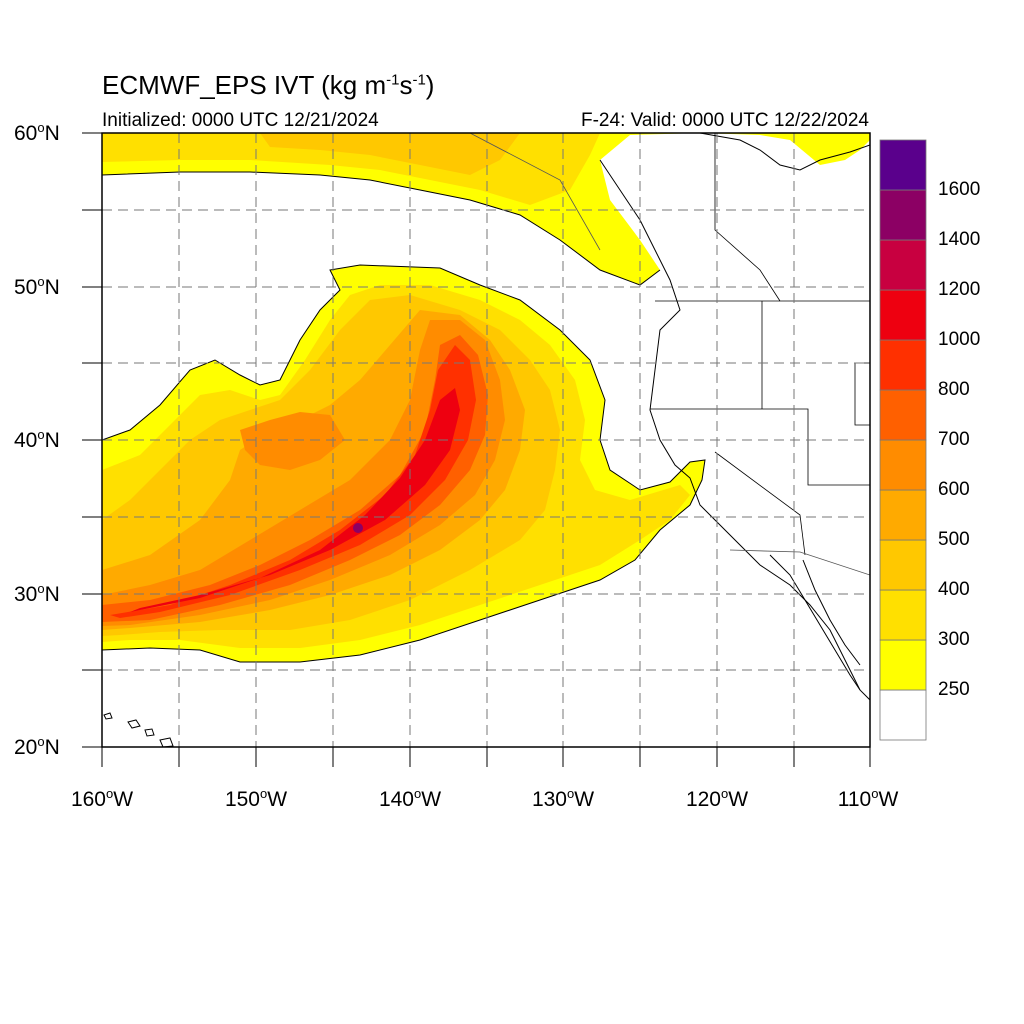  What do you see at coordinates (37, 286) in the screenshot?
I see `lat-label-50: 50oN` at bounding box center [37, 286].